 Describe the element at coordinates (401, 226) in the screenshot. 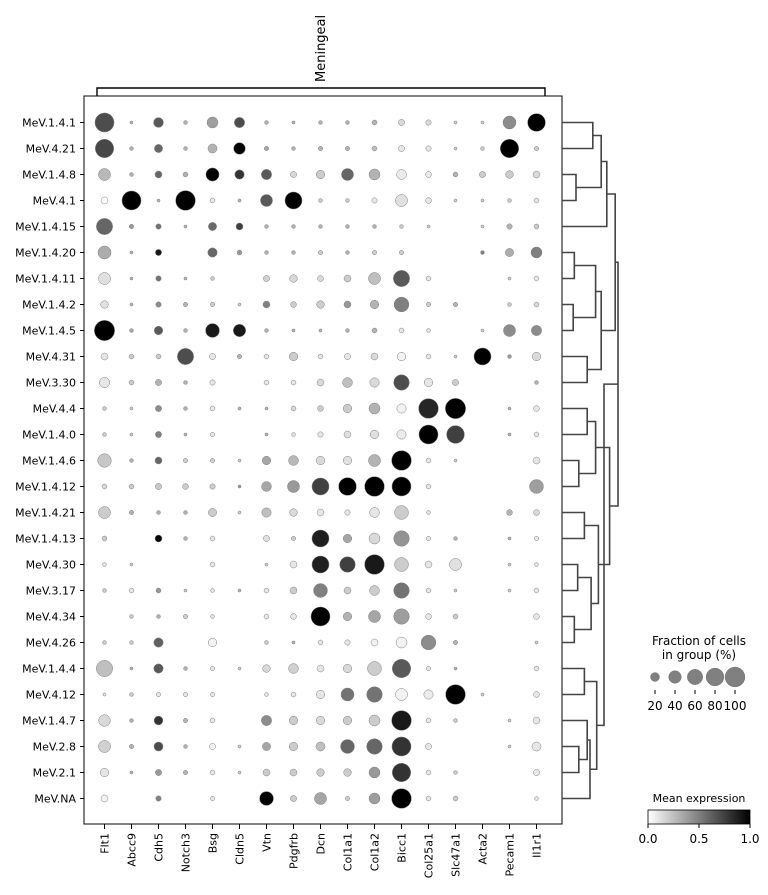

I see `dot-MeV.1.4.15-Bicc1` at that location.